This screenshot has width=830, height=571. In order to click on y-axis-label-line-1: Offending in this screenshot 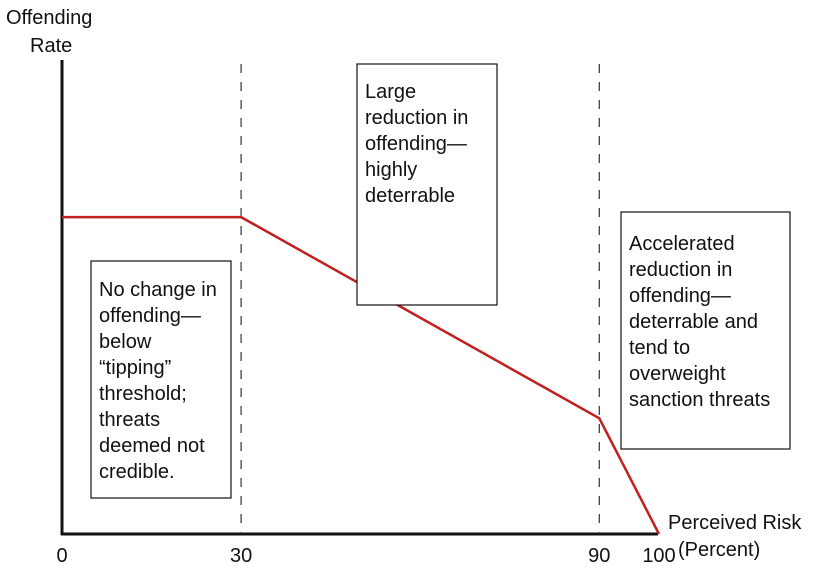, I will do `click(49, 18)`.